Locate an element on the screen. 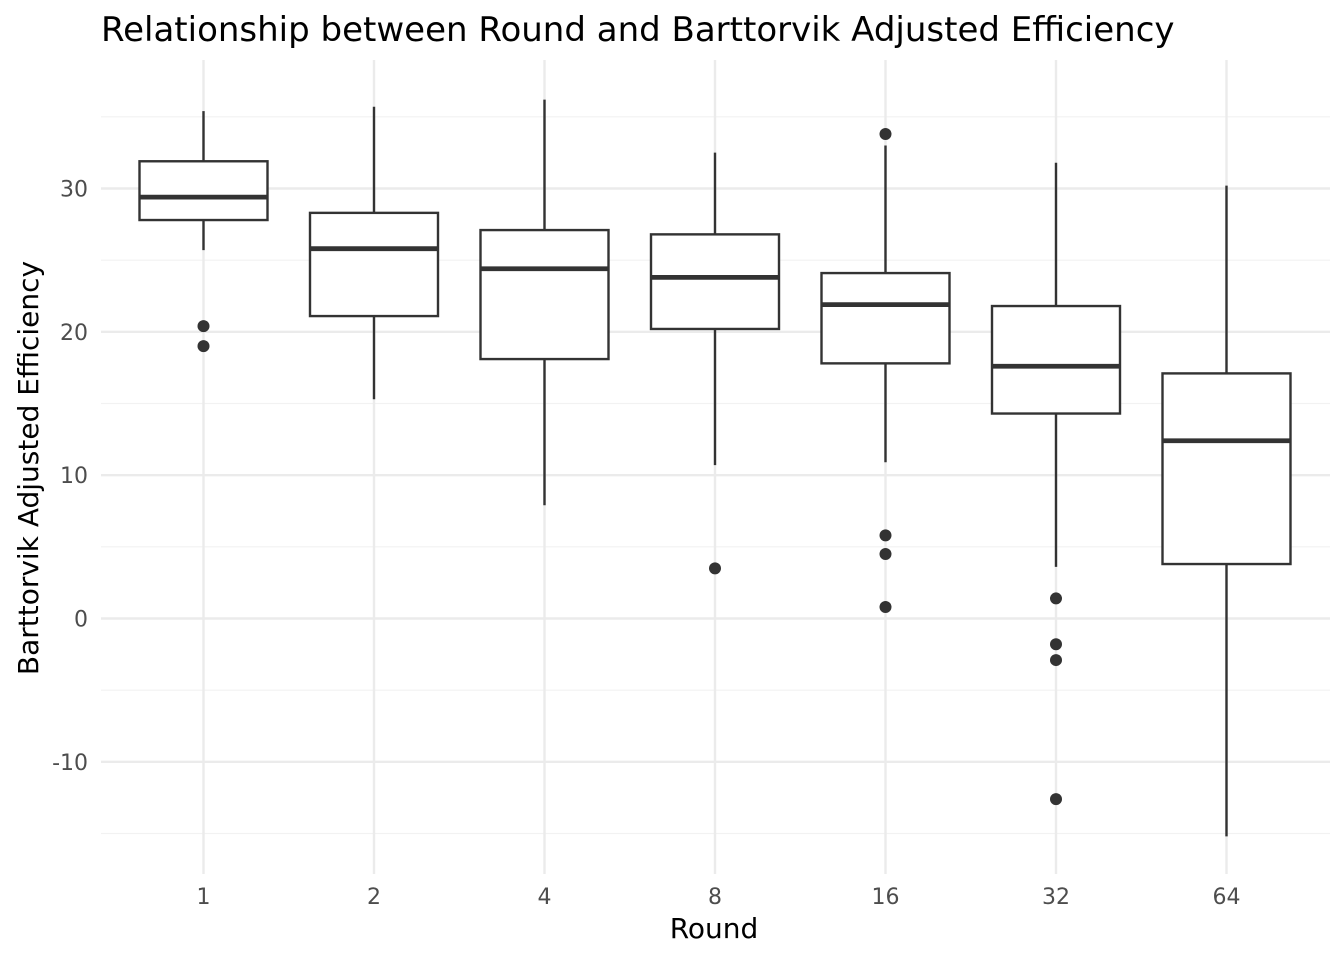 This screenshot has width=1344, height=960. y-tick-label: -10 is located at coordinates (70, 763).